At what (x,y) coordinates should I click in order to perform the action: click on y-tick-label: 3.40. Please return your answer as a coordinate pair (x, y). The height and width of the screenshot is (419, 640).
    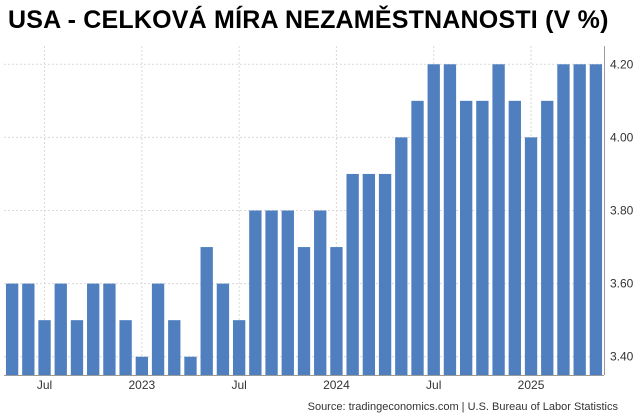
    Looking at the image, I should click on (622, 357).